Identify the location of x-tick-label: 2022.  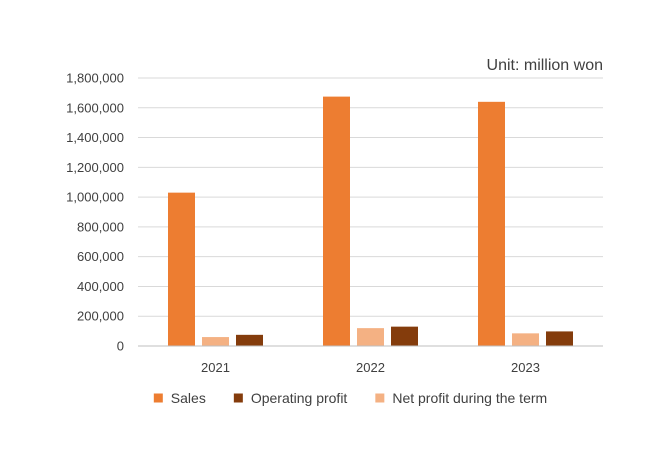
(370, 367).